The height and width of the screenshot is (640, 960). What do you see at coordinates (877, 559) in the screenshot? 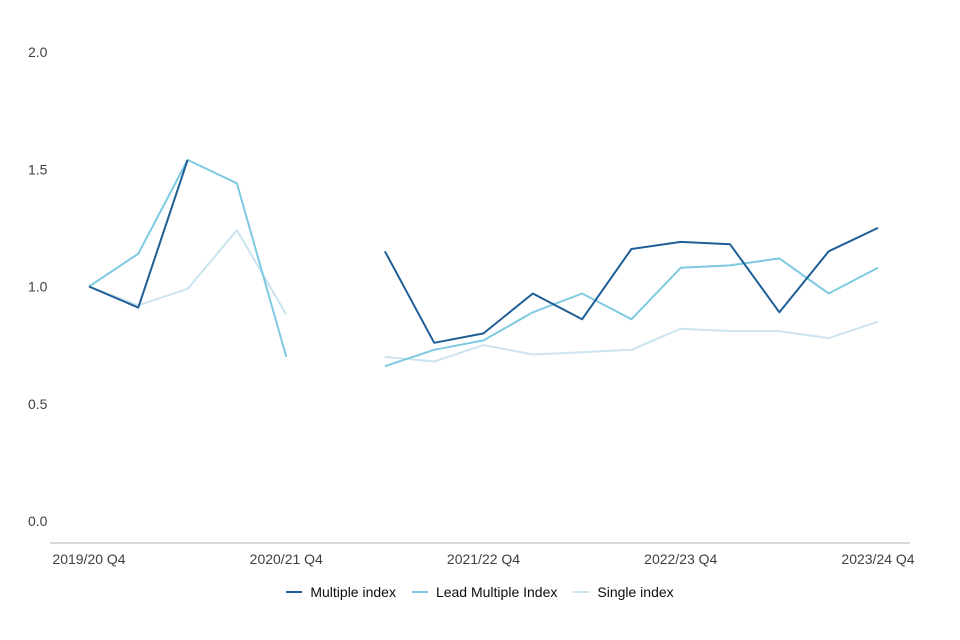
I see `x-tick-label: 2023/24 Q4` at bounding box center [877, 559].